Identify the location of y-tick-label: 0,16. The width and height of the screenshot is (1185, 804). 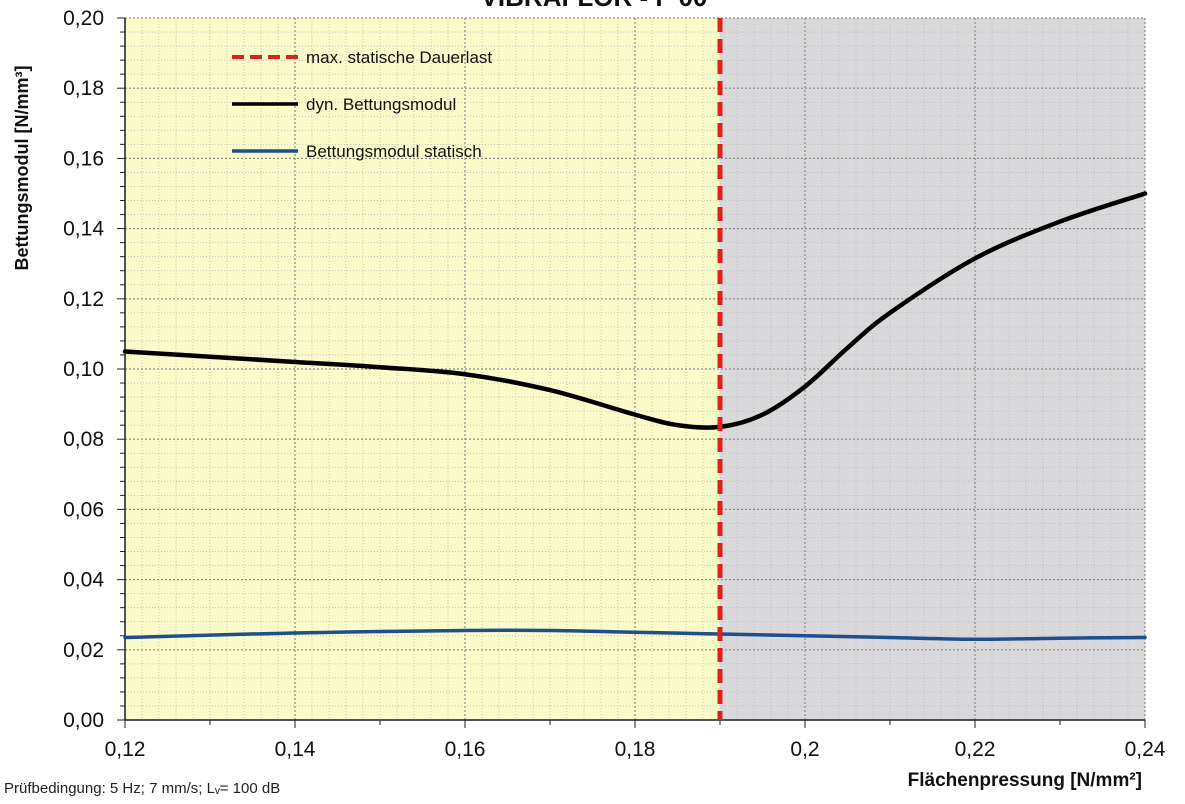
(83, 158).